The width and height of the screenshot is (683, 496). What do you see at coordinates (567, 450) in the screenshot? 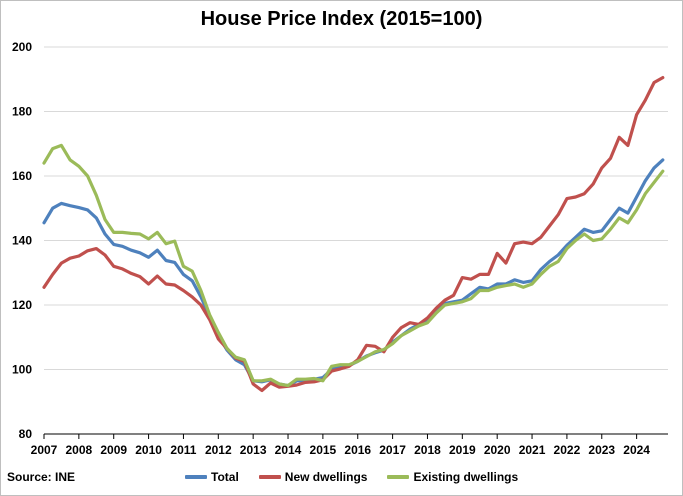
I see `x-tick-label-2022: 2022` at bounding box center [567, 450].